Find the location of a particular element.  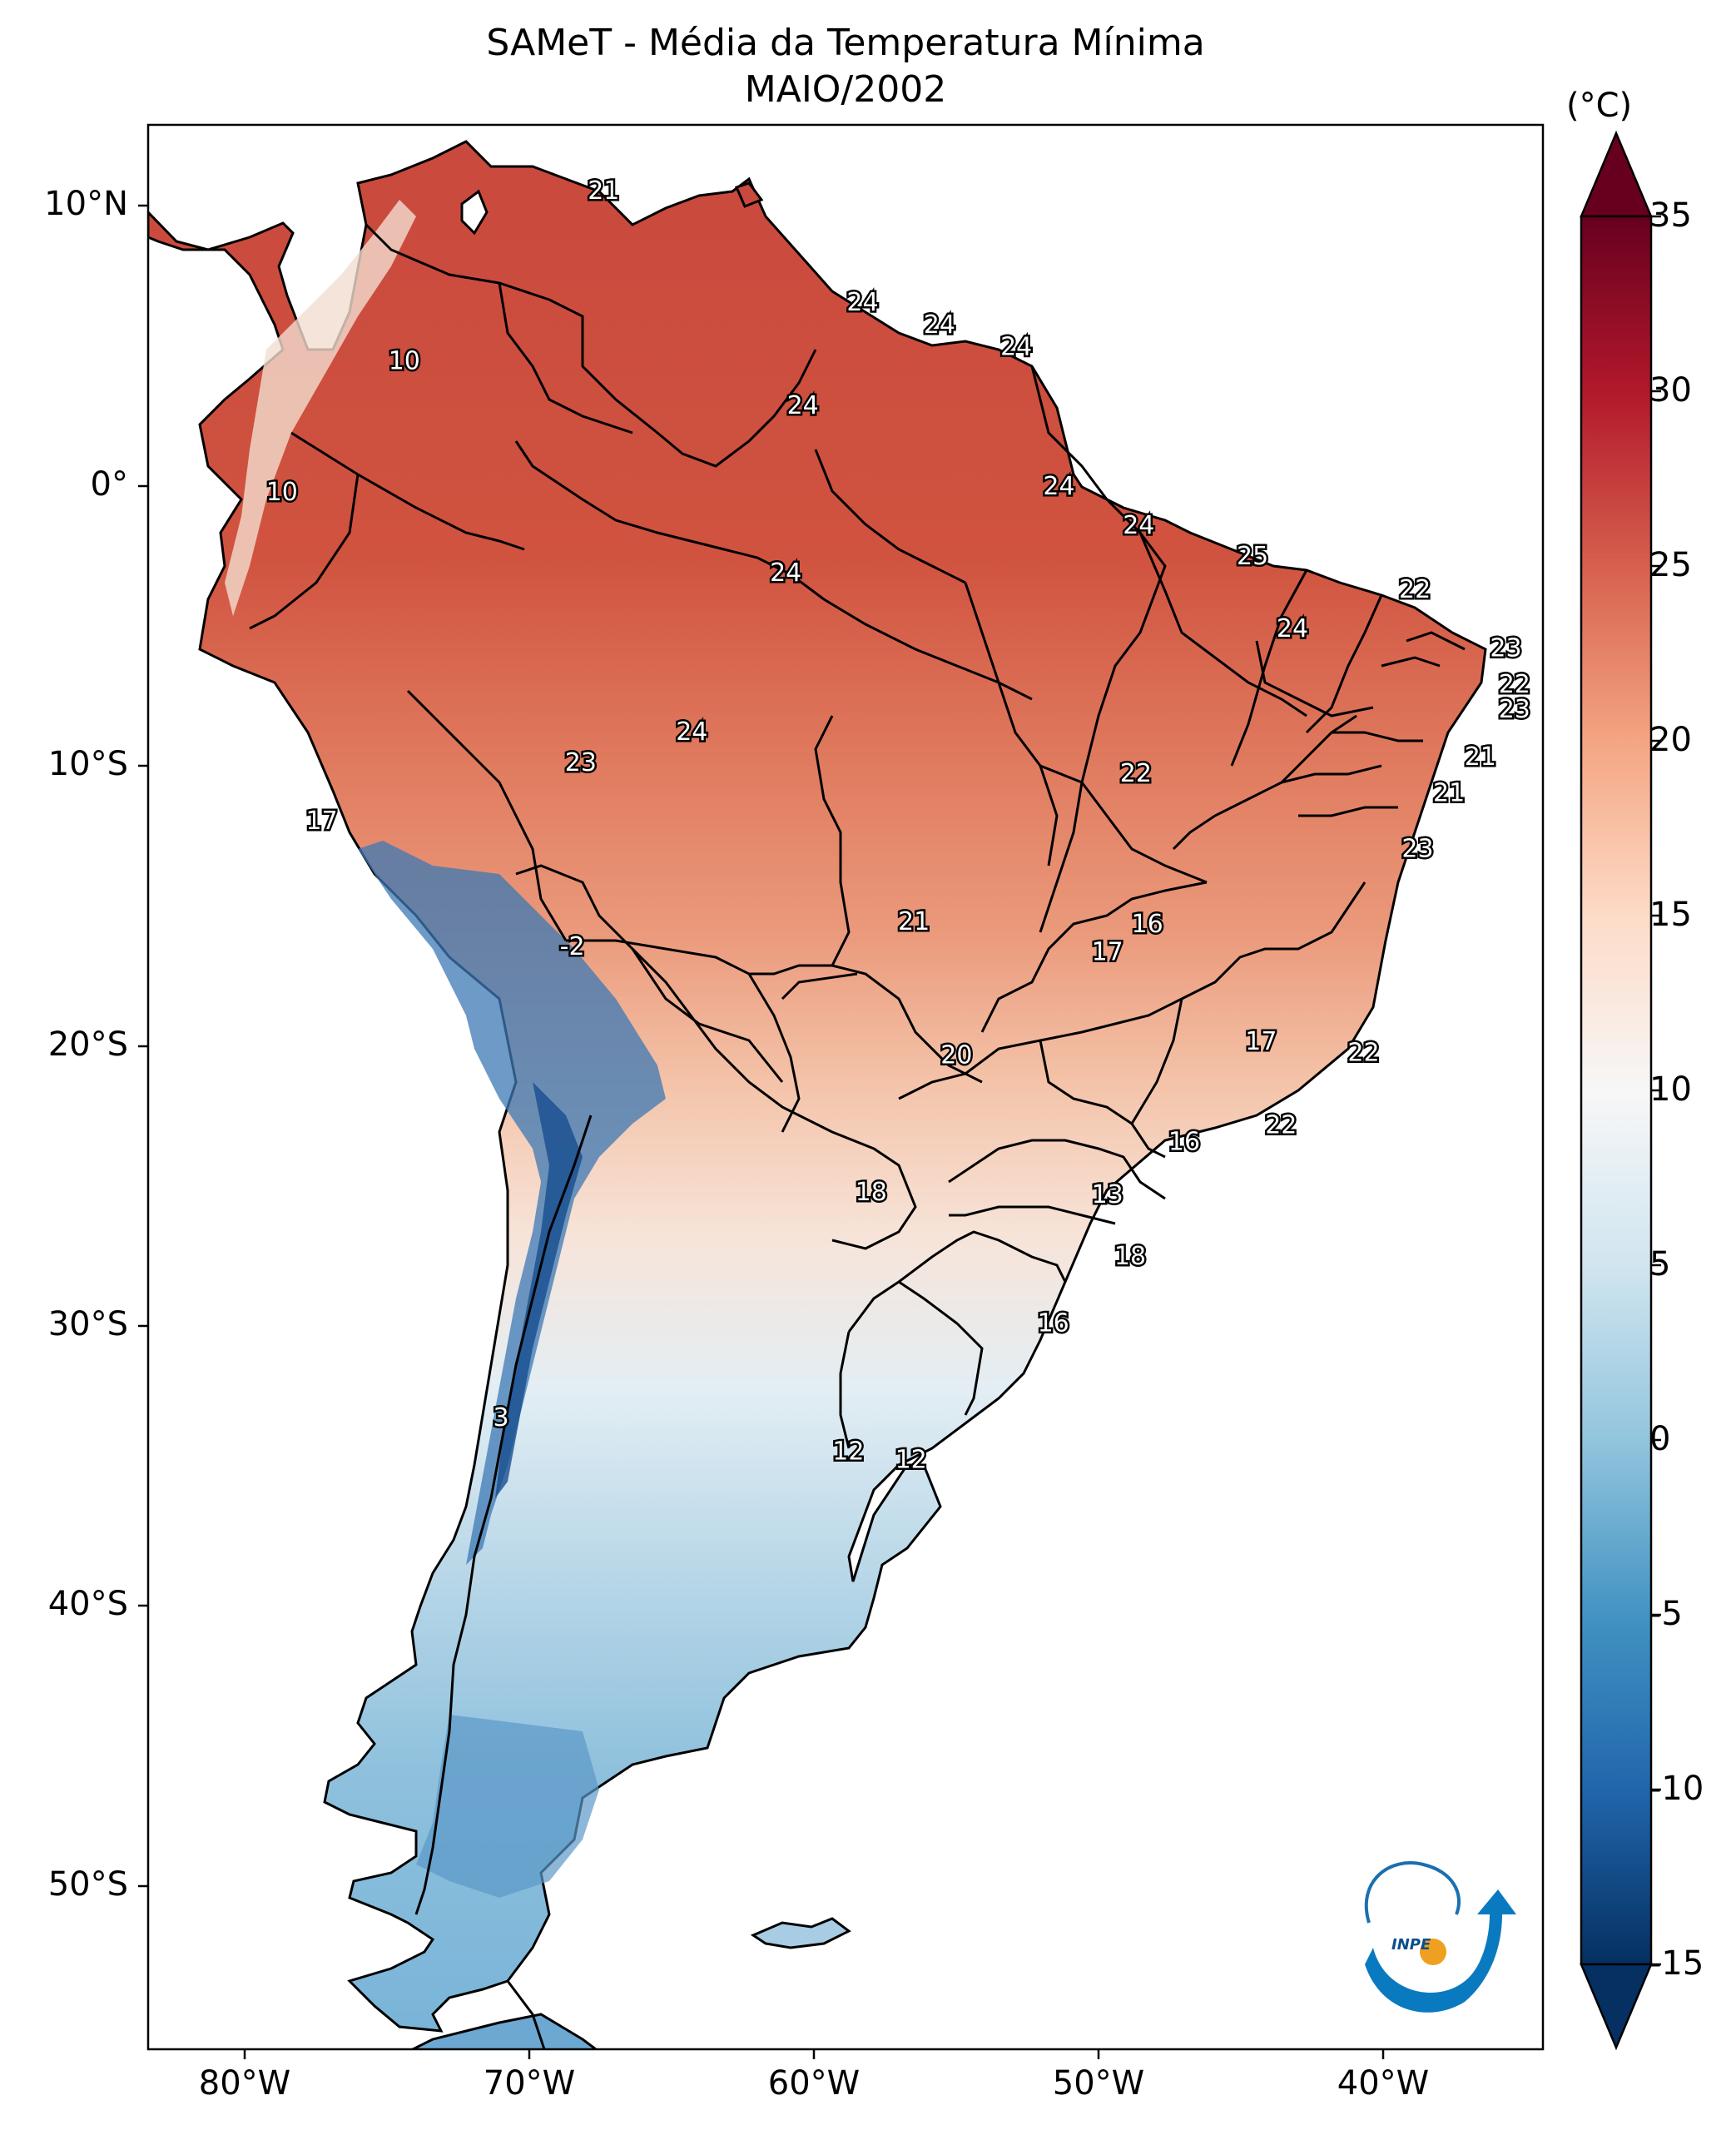

lon-tick-label: 60°W is located at coordinates (814, 2083).